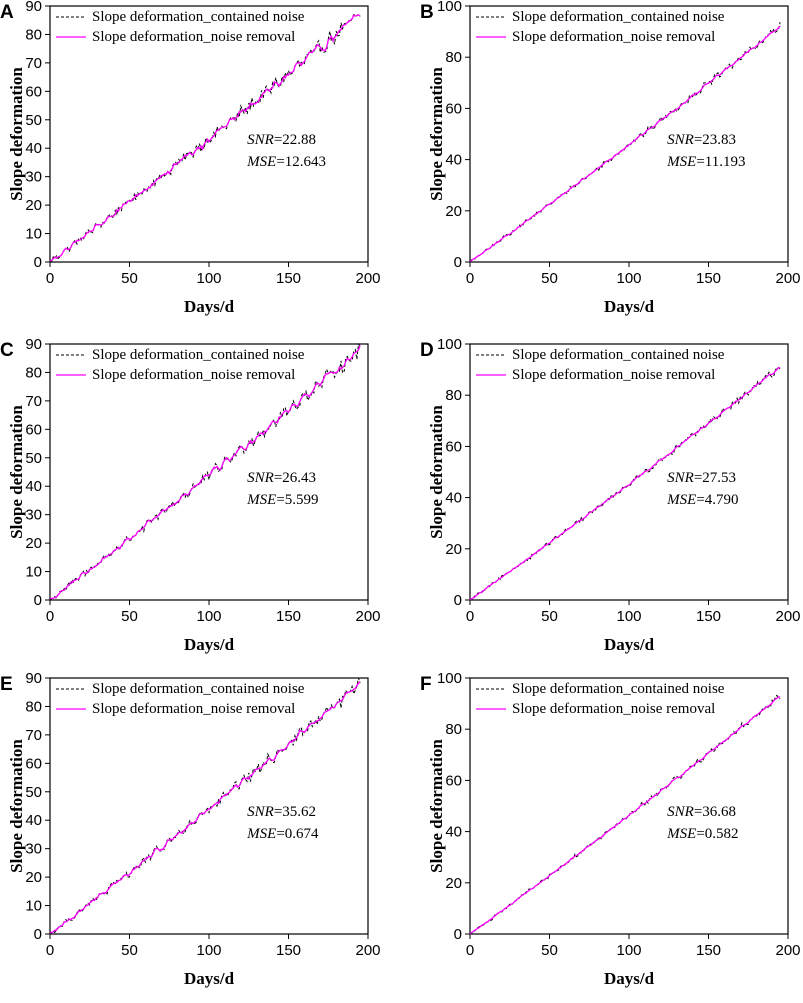  What do you see at coordinates (720, 162) in the screenshot?
I see `annotation-value: =11.193` at bounding box center [720, 162].